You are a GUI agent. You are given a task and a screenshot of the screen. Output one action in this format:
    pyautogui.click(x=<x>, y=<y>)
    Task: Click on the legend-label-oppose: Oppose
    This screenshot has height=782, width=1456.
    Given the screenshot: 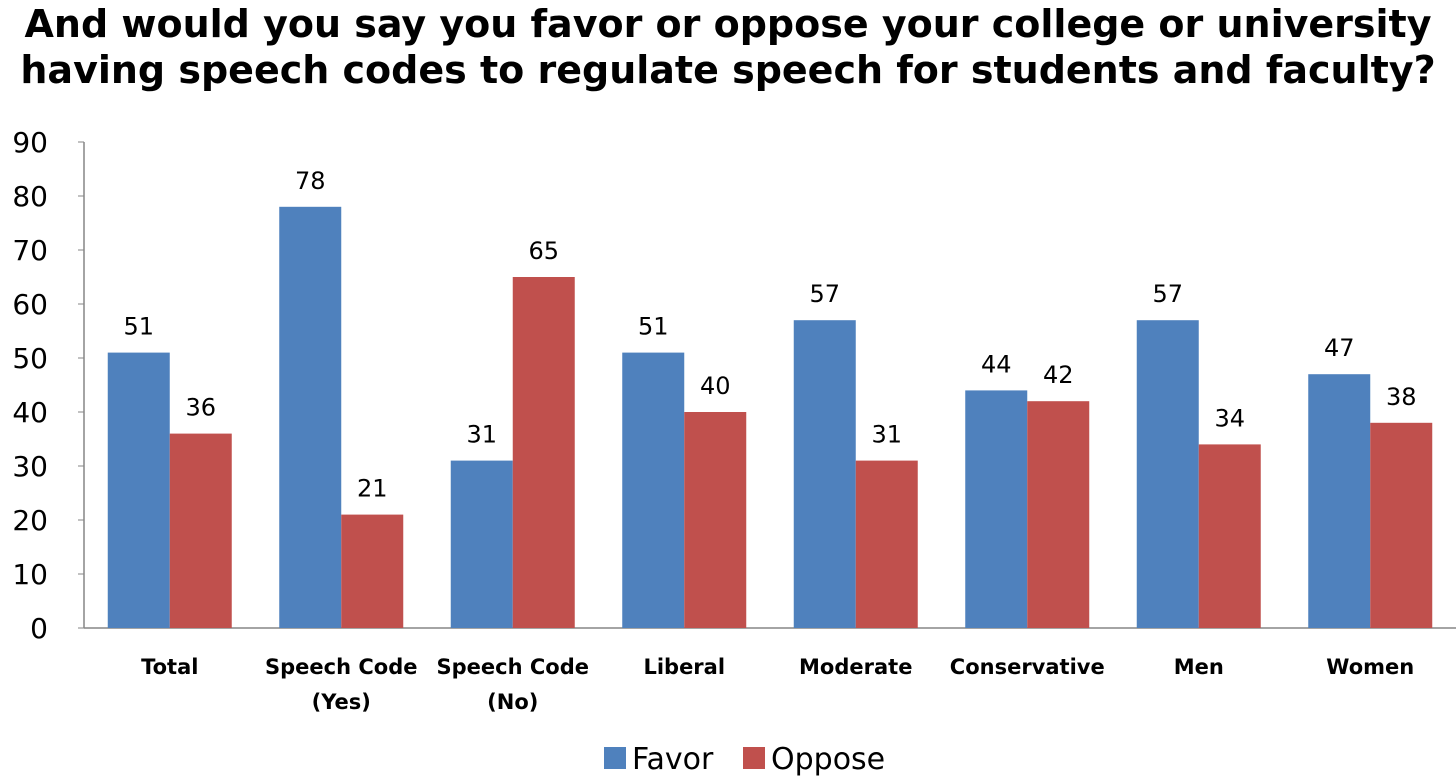 What is the action you would take?
    pyautogui.click(x=828, y=759)
    